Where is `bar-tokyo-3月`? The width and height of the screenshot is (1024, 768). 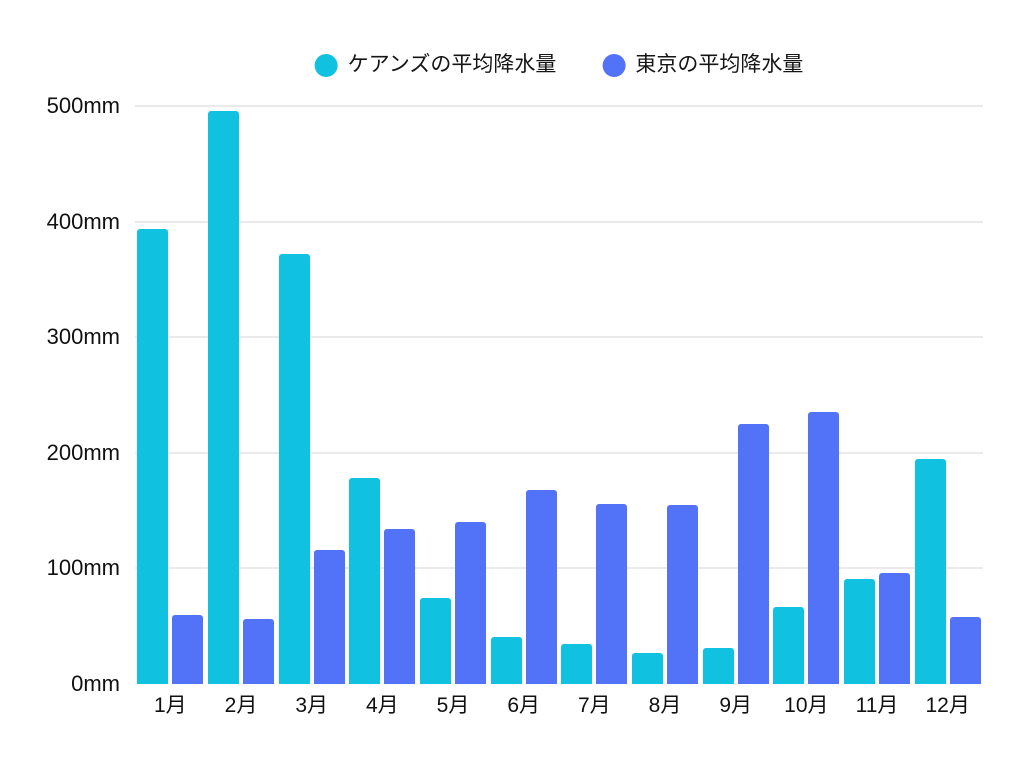 bar-tokyo-3月 is located at coordinates (329, 616).